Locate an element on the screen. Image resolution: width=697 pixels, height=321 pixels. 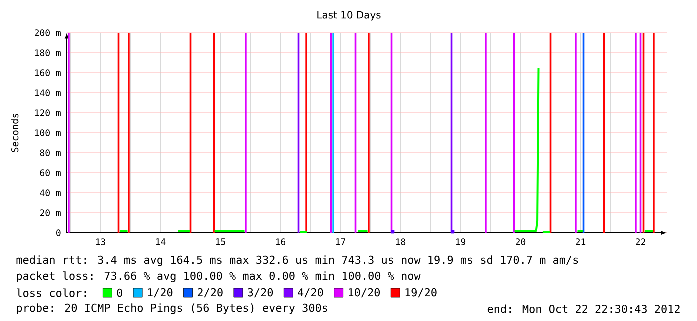
legend-label: 19/20 is located at coordinates (421, 293).